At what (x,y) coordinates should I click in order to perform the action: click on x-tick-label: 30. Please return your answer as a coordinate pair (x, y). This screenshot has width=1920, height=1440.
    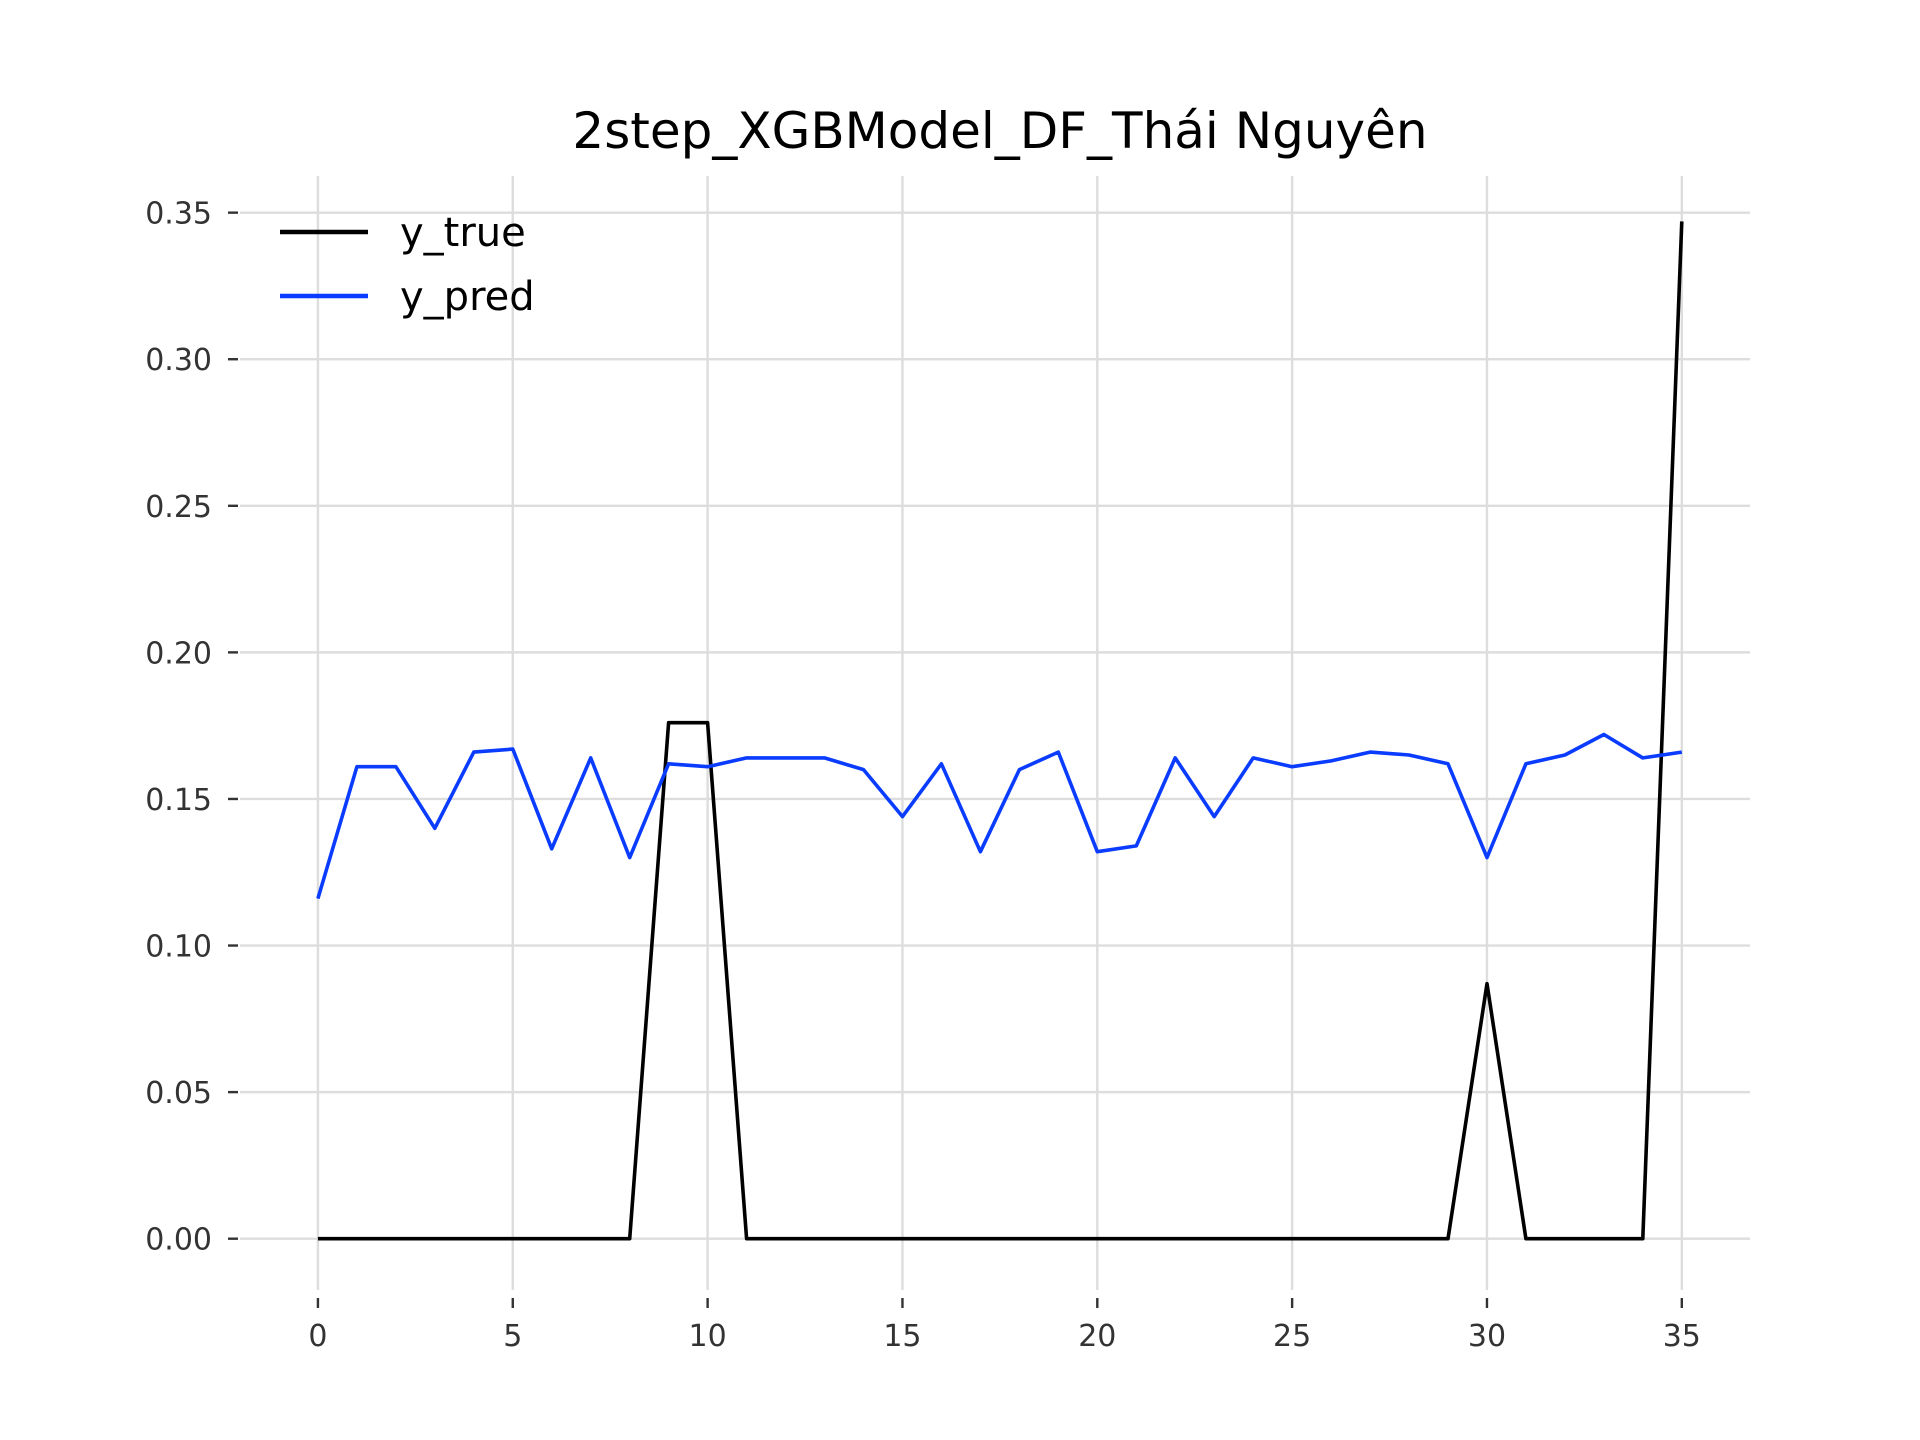
    Looking at the image, I should click on (1487, 1336).